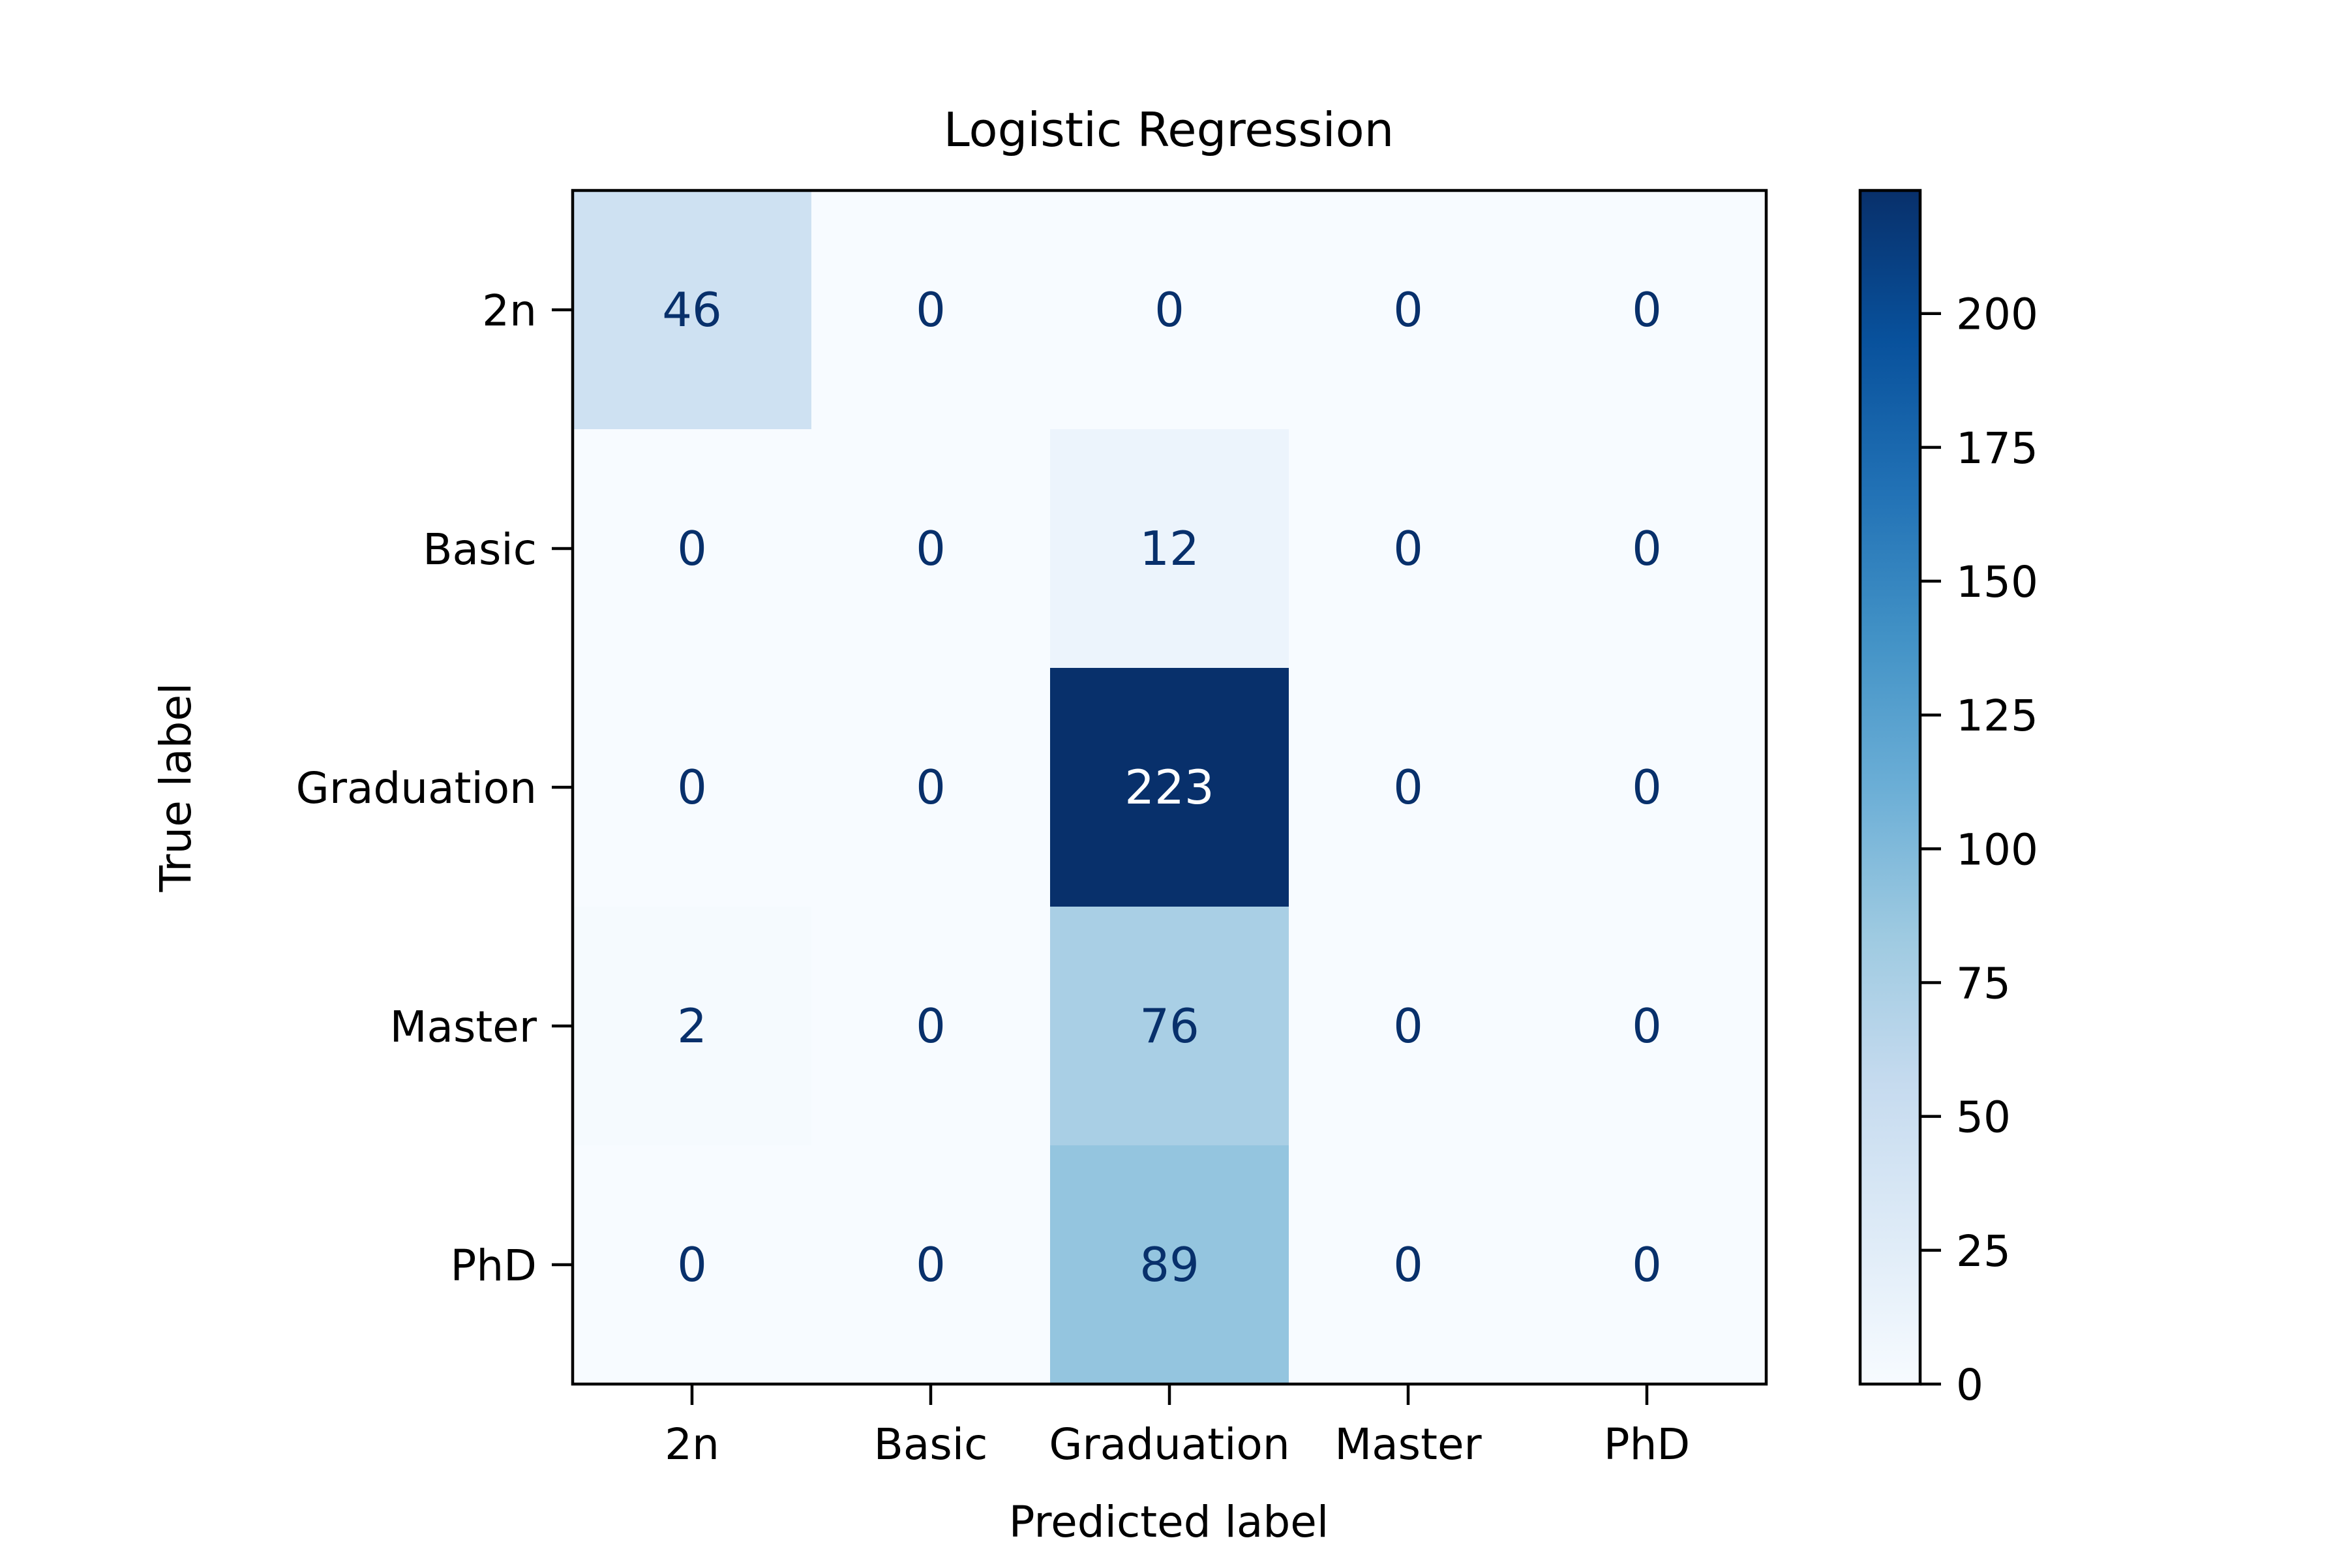  Describe the element at coordinates (1997, 448) in the screenshot. I see `colorbar-tick-label: 175` at that location.